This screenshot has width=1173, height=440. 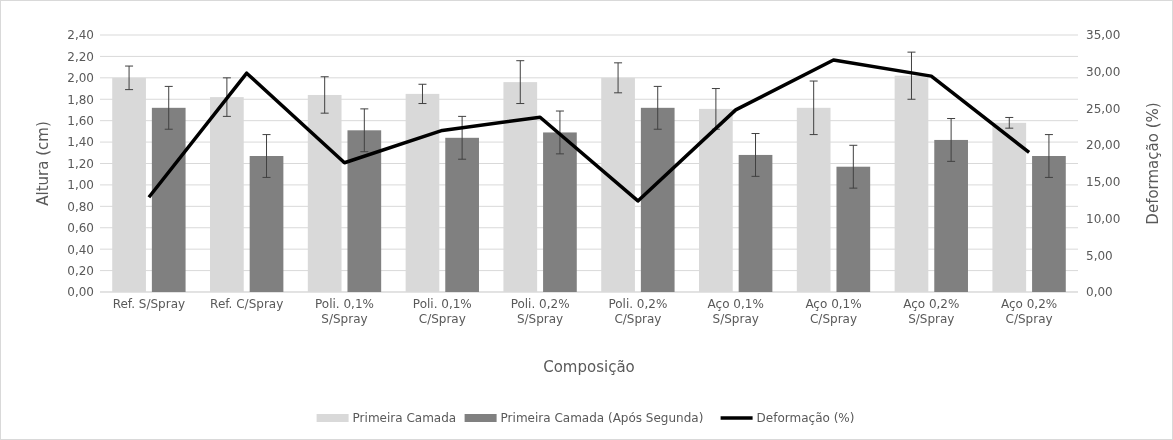 I want to click on y-tick-label: 2,20, so click(x=80, y=56).